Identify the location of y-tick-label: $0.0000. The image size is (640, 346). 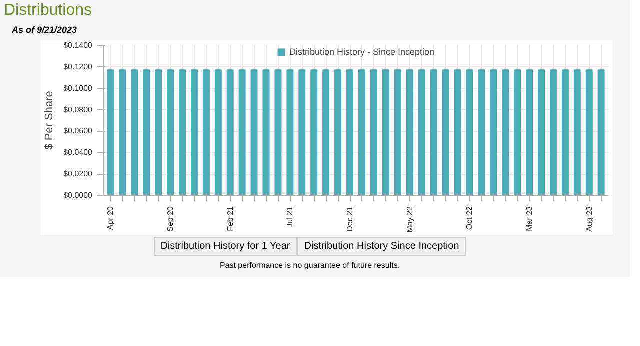
(79, 195).